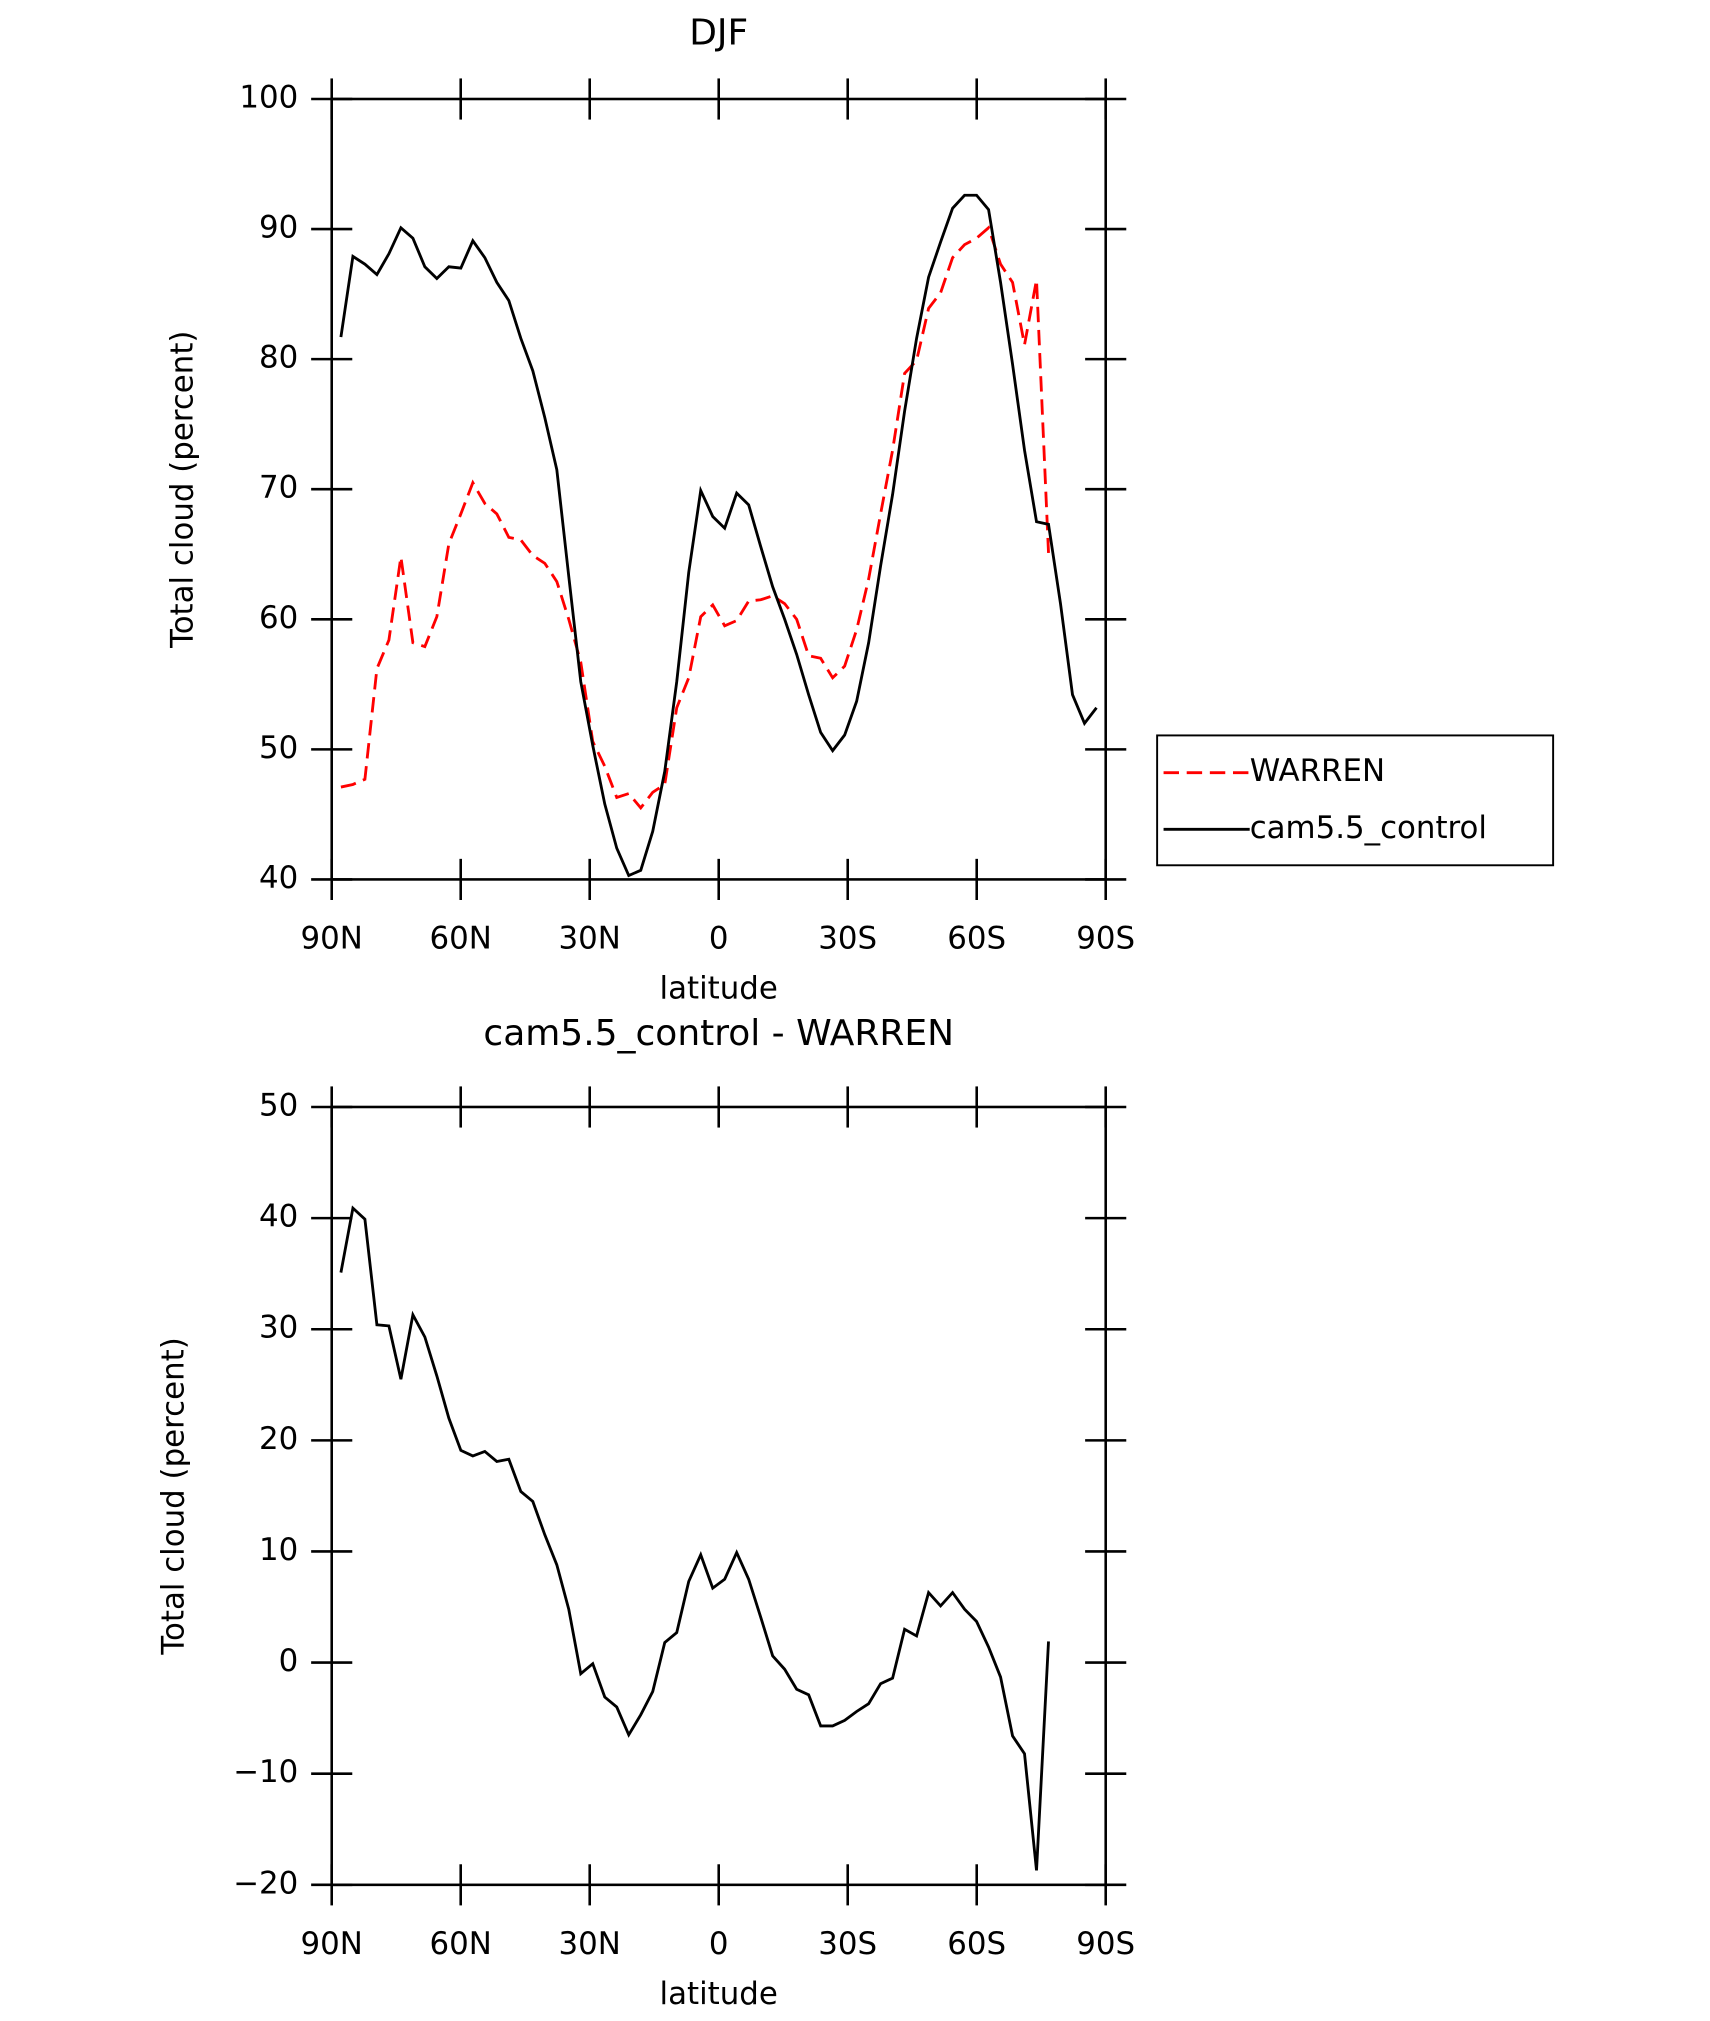  Describe the element at coordinates (265, 1772) in the screenshot. I see `y-tick-label: −10` at that location.